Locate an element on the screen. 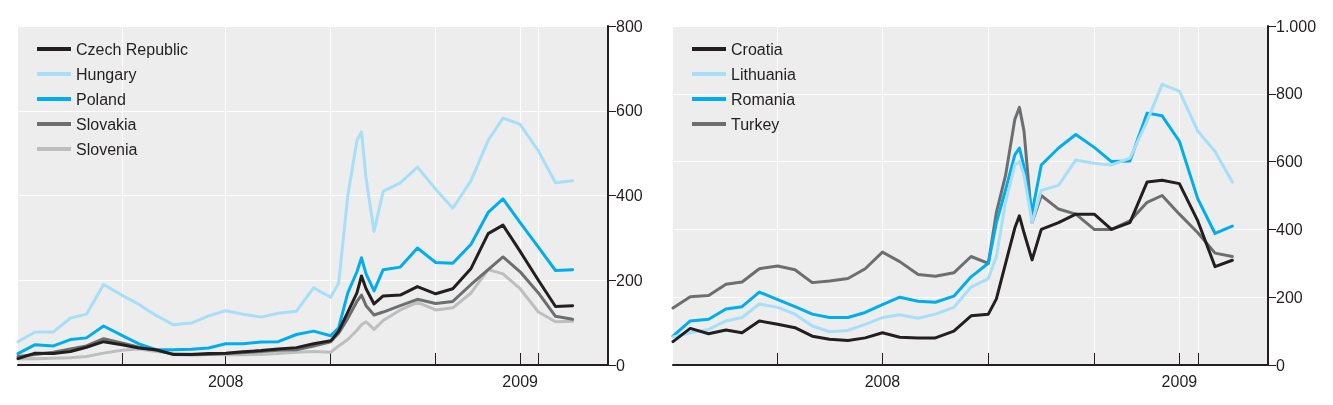  legend-label: Hungary is located at coordinates (106, 74).